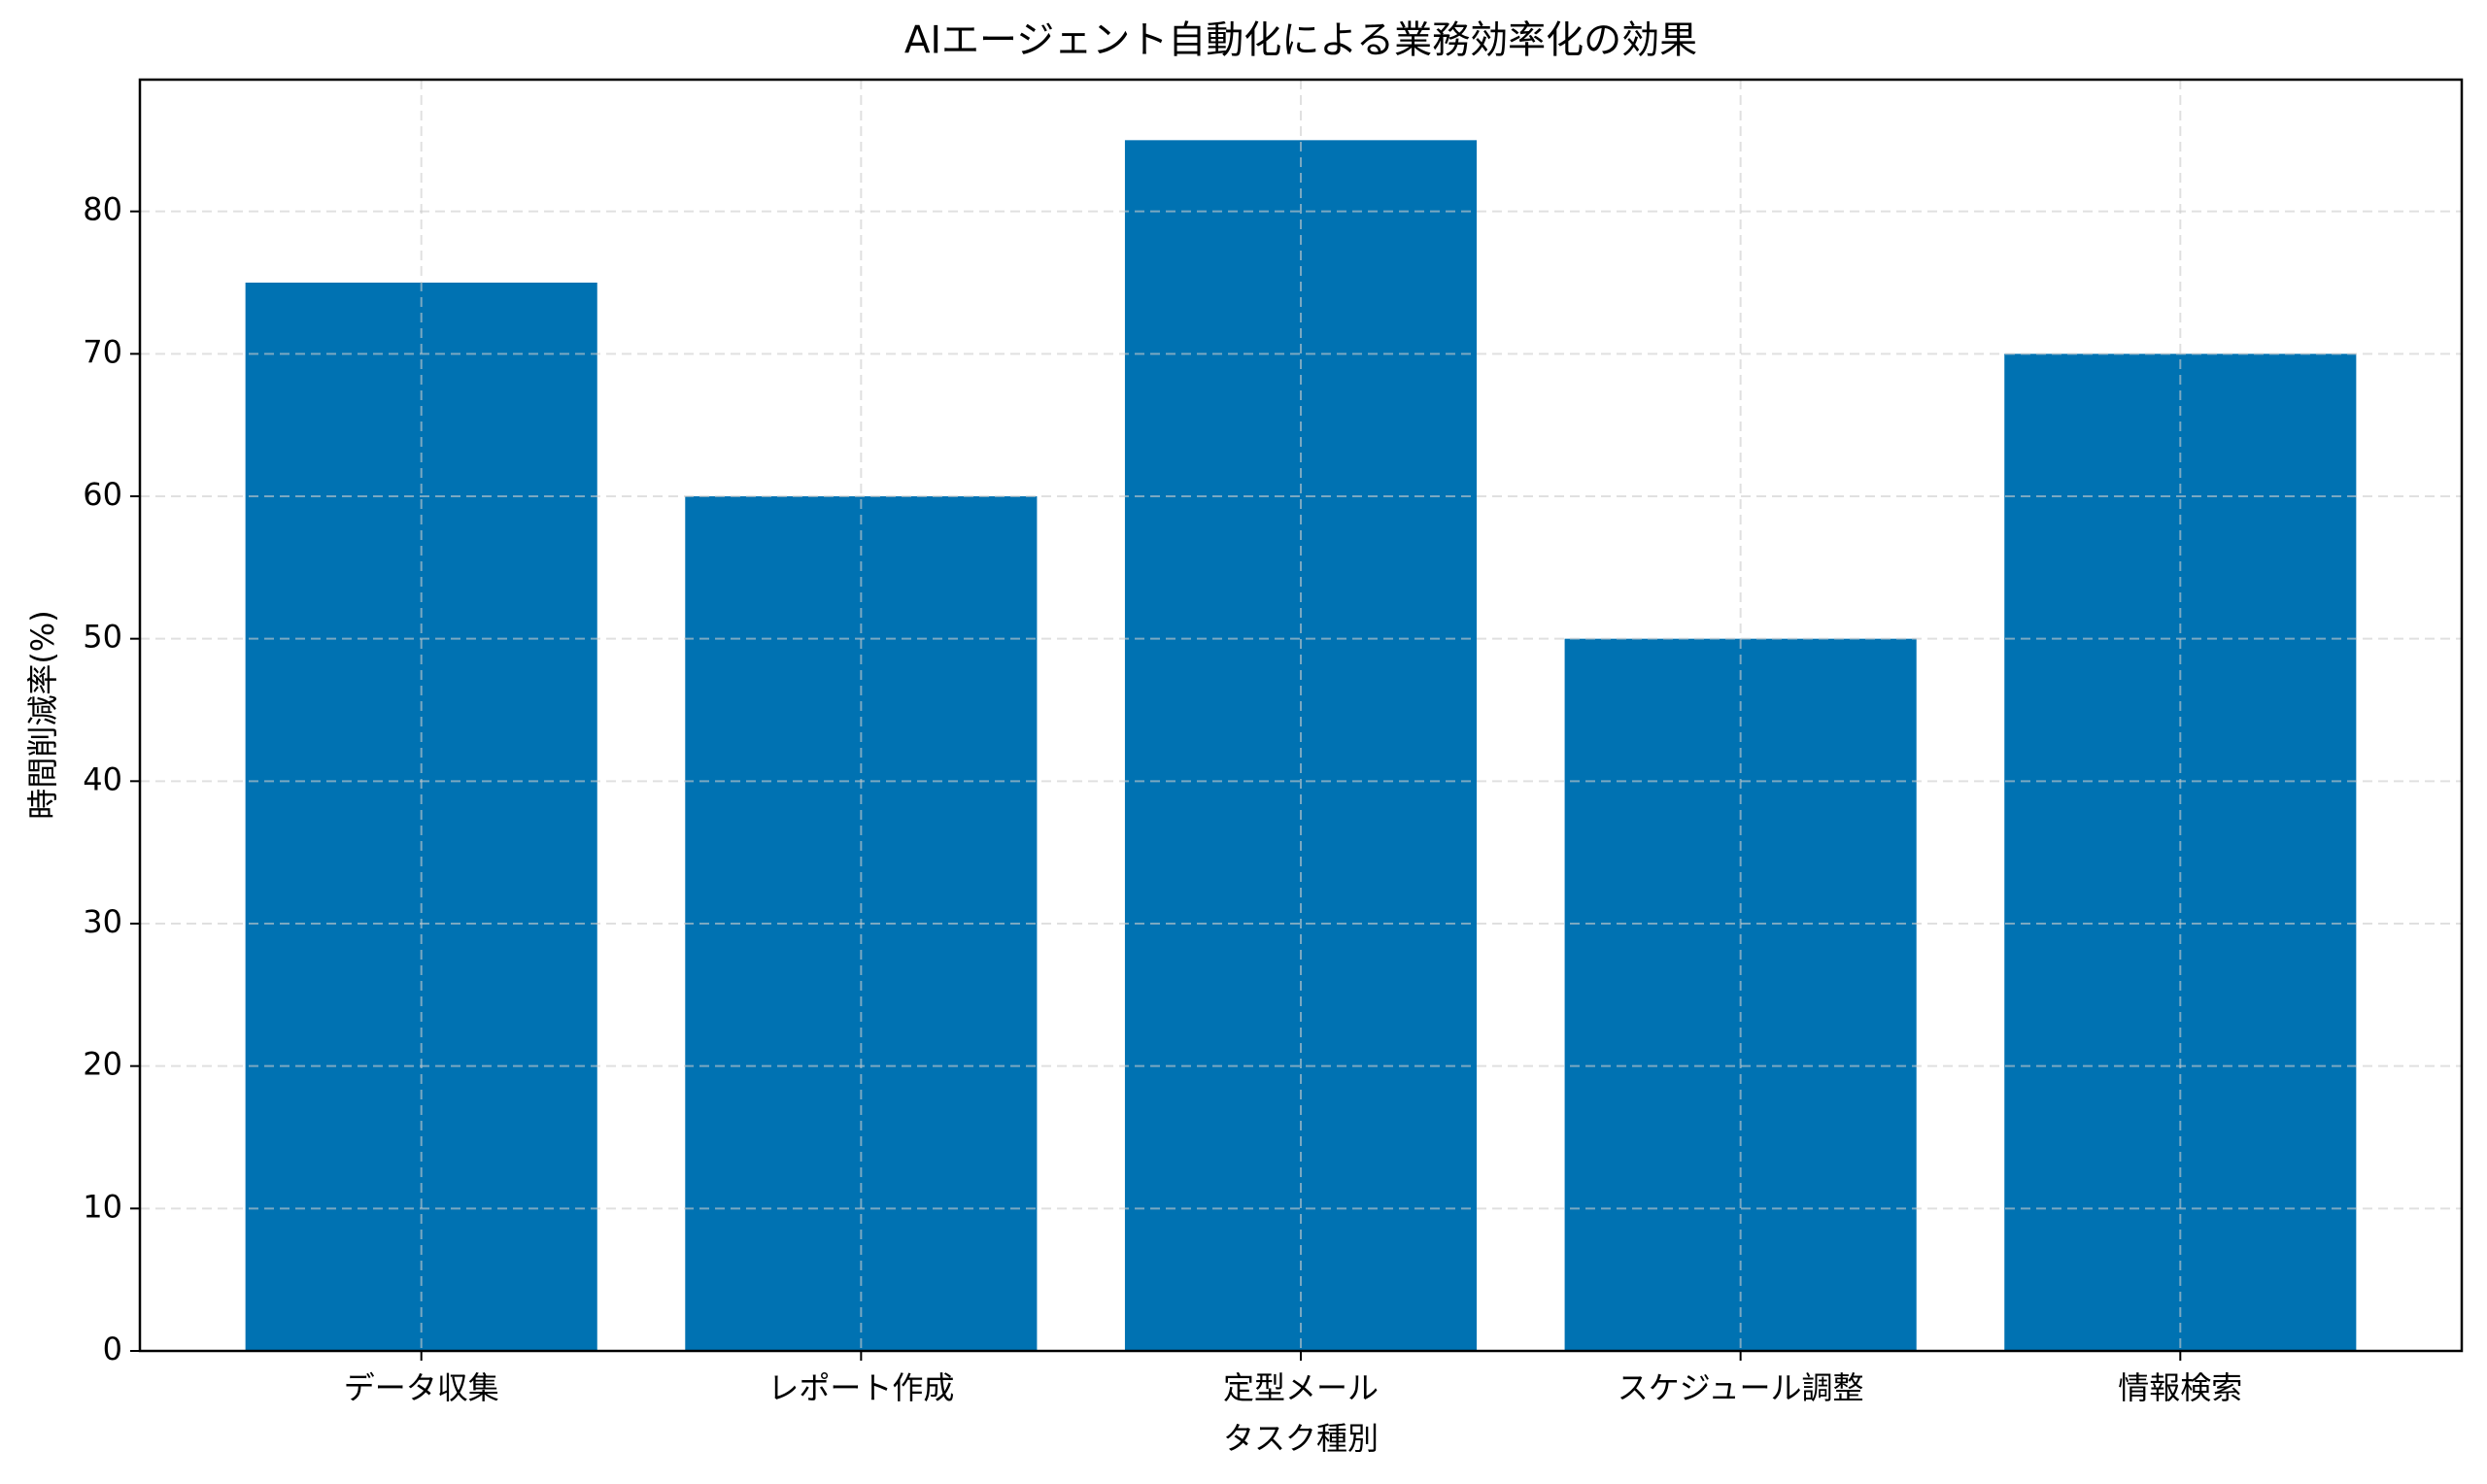 Image resolution: width=2487 pixels, height=1484 pixels. What do you see at coordinates (102, 1206) in the screenshot?
I see `y-tick-label: 10` at bounding box center [102, 1206].